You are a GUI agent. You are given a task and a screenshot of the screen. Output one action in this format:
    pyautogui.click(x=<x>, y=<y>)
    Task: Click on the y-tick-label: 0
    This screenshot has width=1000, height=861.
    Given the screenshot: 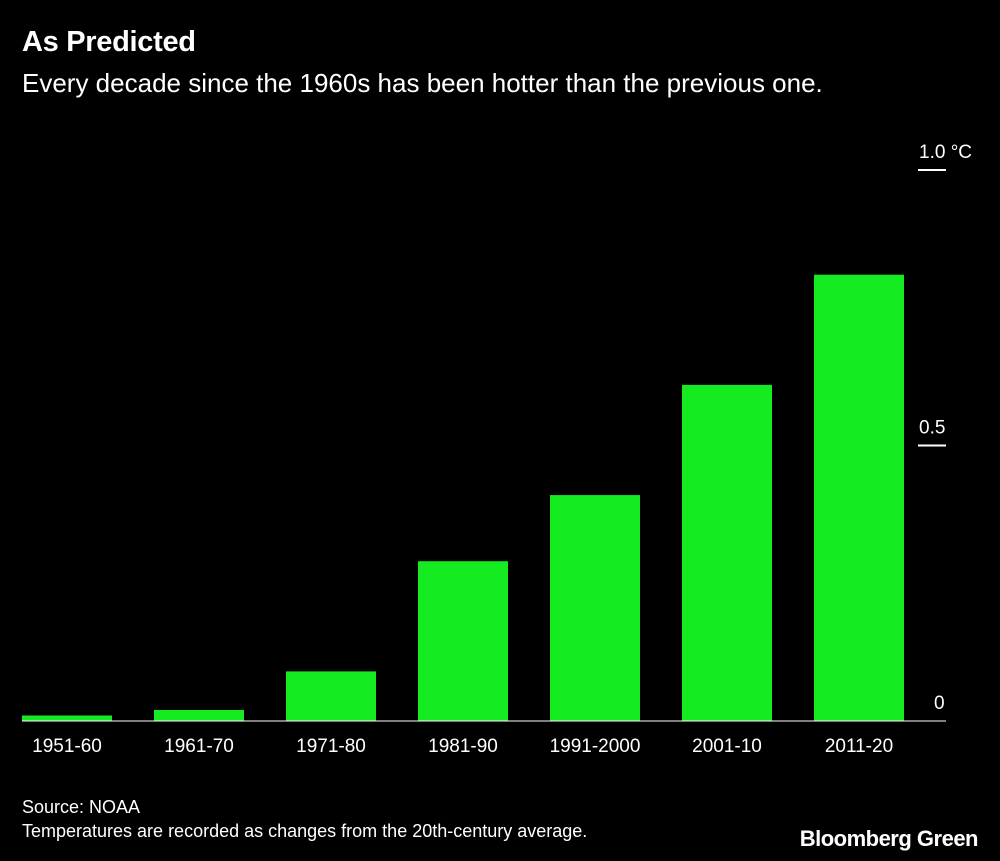 What is the action you would take?
    pyautogui.click(x=939, y=703)
    